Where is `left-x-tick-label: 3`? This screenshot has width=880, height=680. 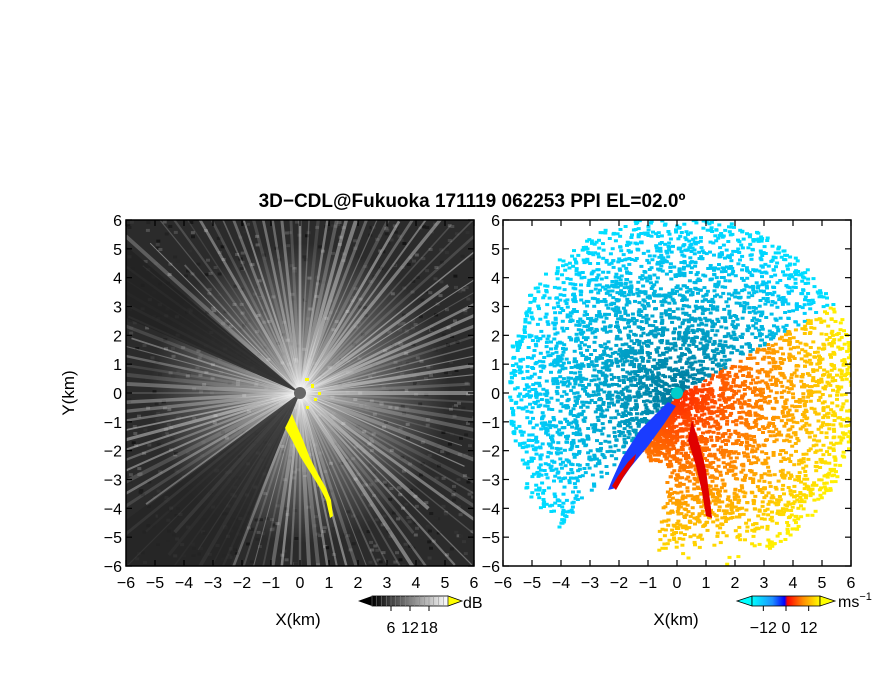 left-x-tick-label: 3 is located at coordinates (387, 583).